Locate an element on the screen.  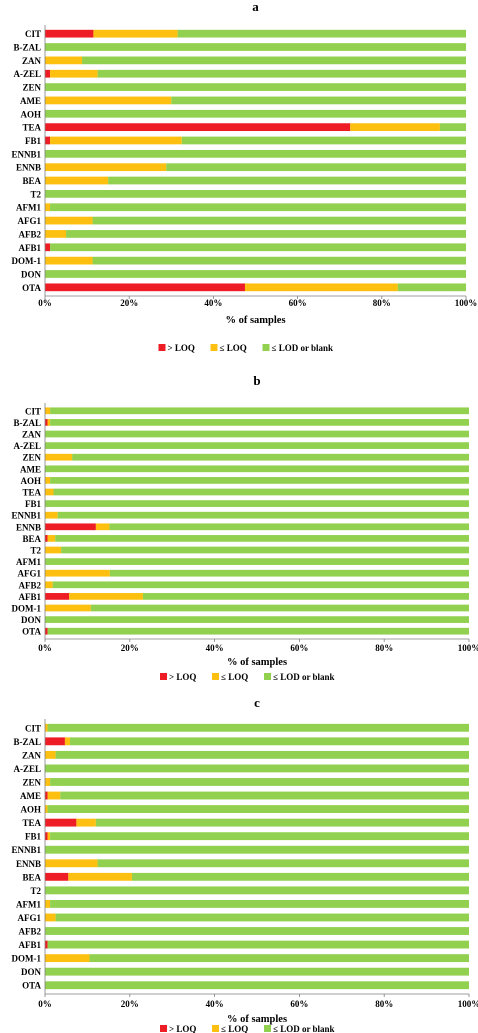
legend-label: ≤ LOQ is located at coordinates (234, 677).